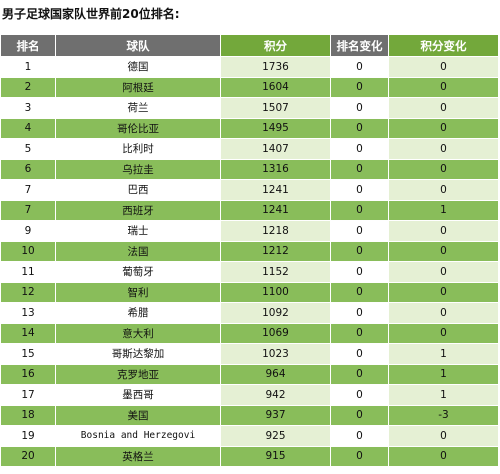 This screenshot has width=500, height=474. I want to click on team-cell: 哥伦比亚, so click(138, 128).